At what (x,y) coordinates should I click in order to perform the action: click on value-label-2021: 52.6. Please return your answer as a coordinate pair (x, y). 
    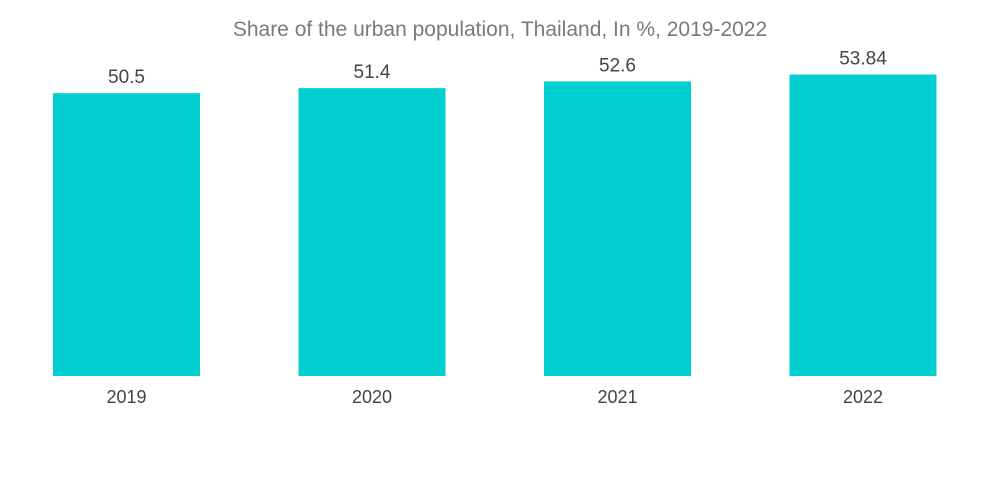
    Looking at the image, I should click on (617, 65).